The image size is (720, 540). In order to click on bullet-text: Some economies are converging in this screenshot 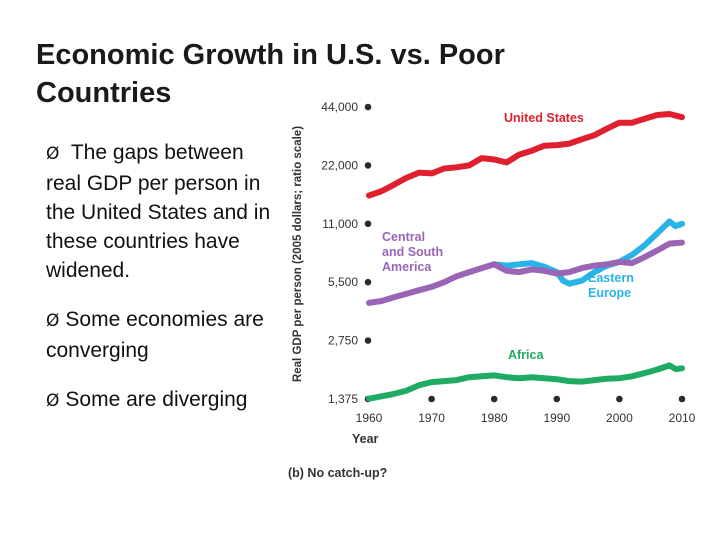, I will do `click(155, 335)`.